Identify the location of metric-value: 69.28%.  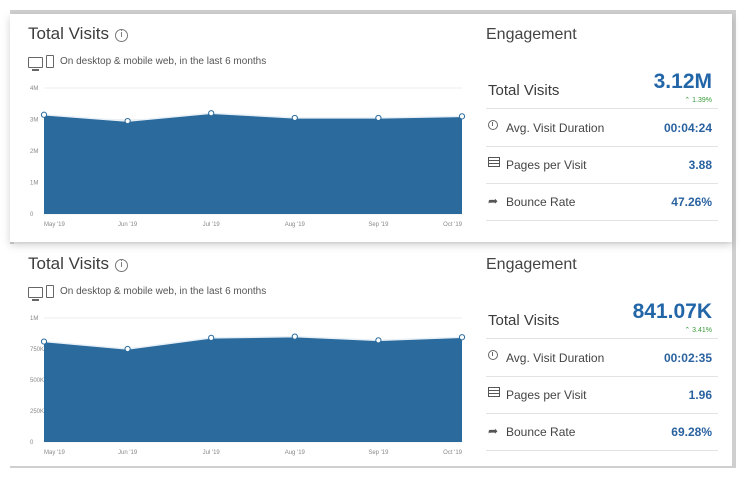
(691, 432).